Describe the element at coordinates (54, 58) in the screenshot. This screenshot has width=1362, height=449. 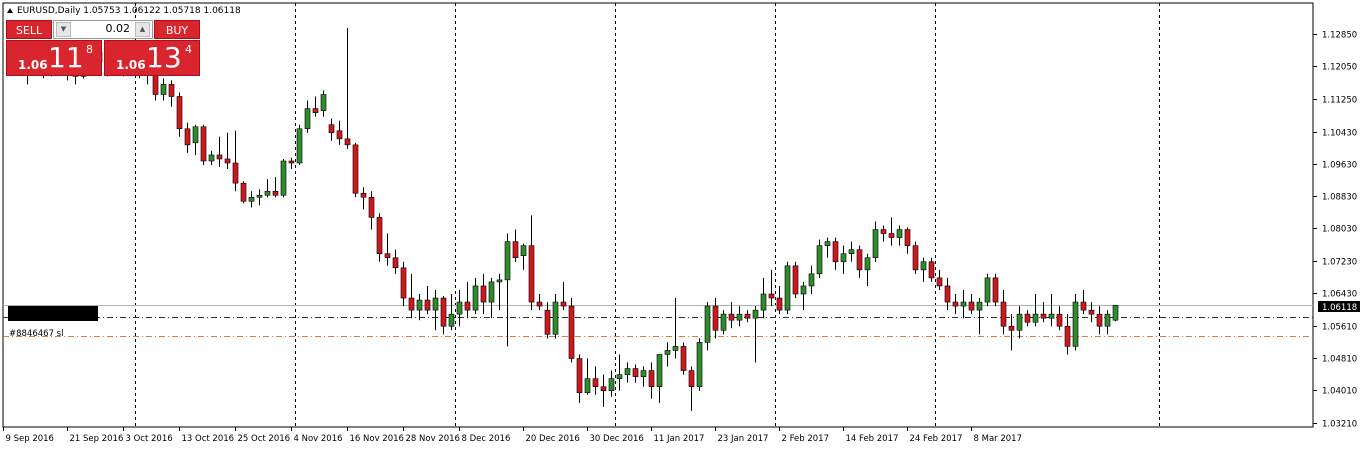
I see `sell-price-button: 1.06 11 8` at that location.